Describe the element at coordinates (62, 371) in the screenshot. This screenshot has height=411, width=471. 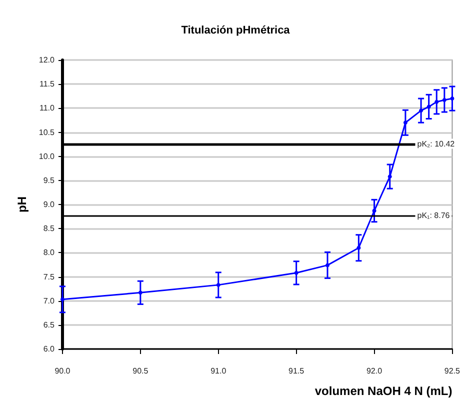
I see `x-tick-label: 90.0` at that location.